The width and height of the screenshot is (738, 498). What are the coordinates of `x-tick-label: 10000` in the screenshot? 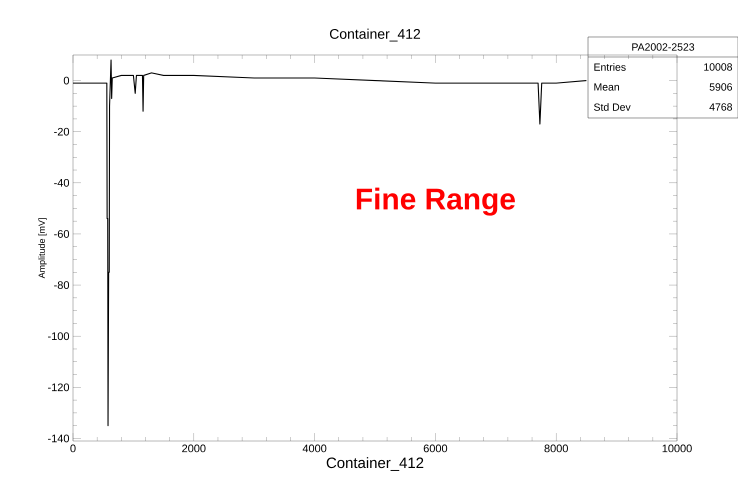 It's located at (677, 448).